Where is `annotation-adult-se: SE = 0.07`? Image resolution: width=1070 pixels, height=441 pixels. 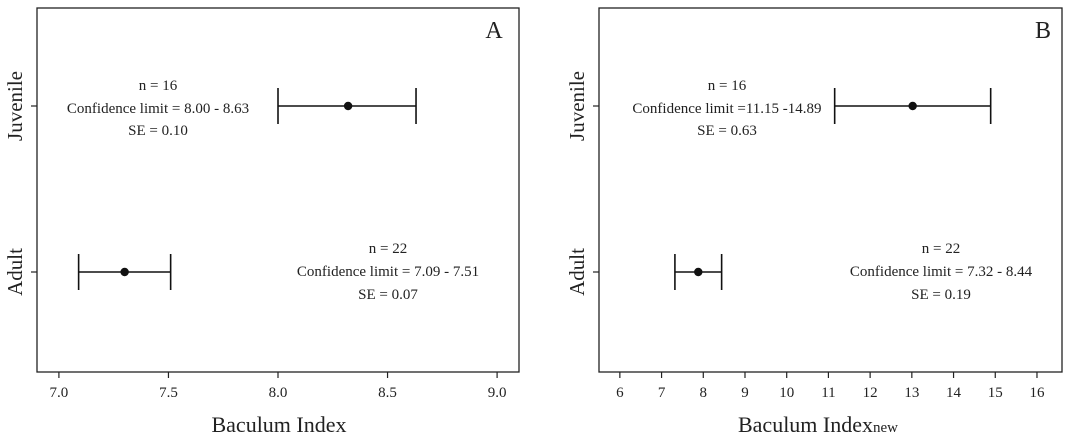 annotation-adult-se: SE = 0.07 is located at coordinates (388, 295).